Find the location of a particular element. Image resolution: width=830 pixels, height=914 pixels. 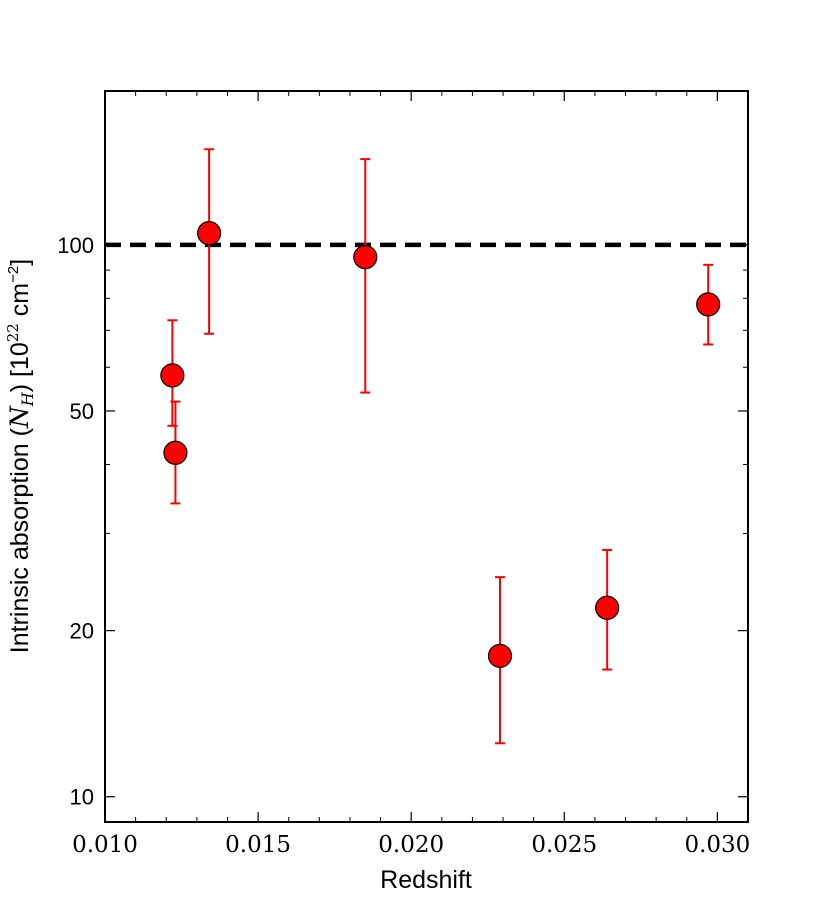

x-tick-label: 0.015 is located at coordinates (258, 845).